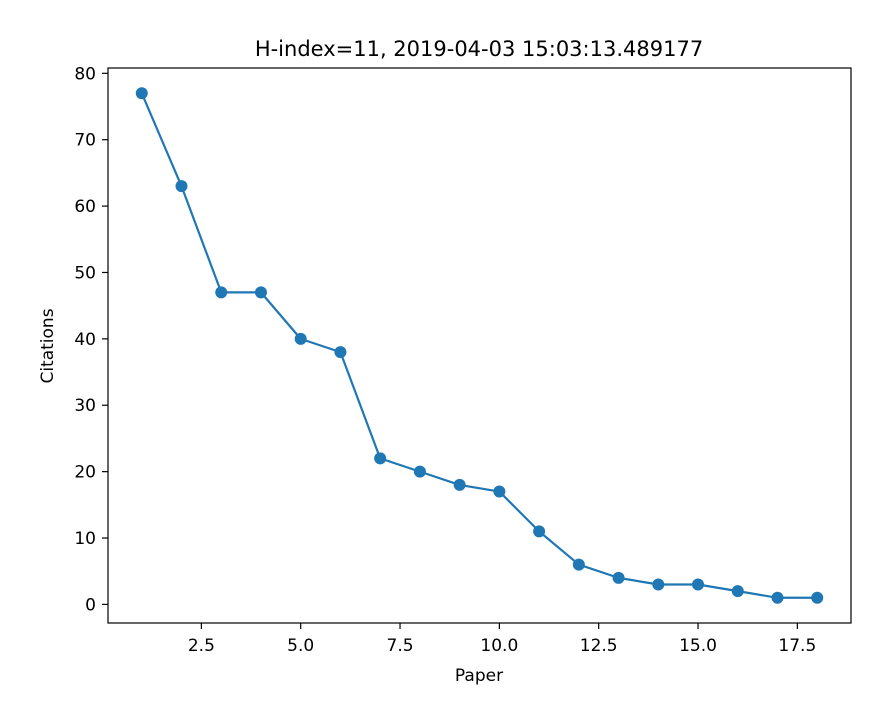 This screenshot has width=892, height=723. I want to click on x-tick-label: 12.5, so click(599, 646).